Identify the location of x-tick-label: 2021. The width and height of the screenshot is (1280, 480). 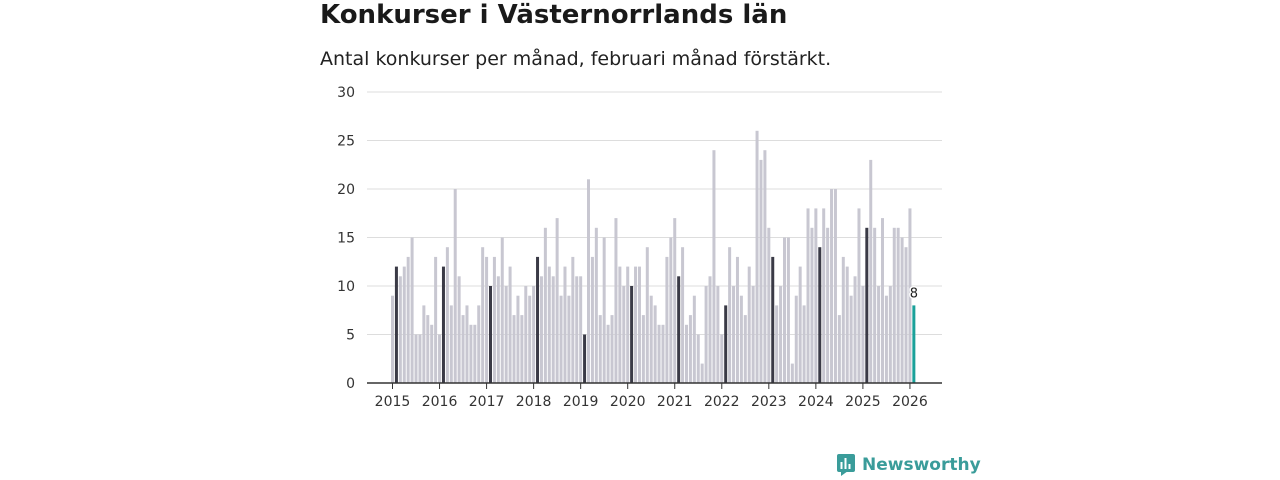
(675, 402).